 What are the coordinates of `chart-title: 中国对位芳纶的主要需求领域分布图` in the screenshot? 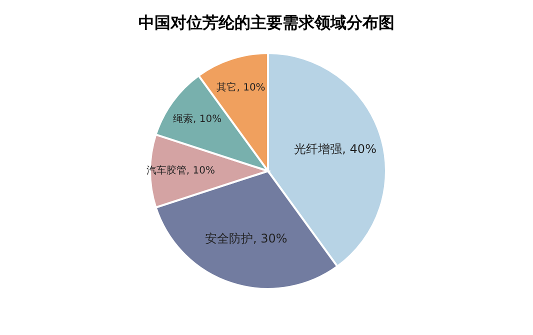 It's located at (267, 23).